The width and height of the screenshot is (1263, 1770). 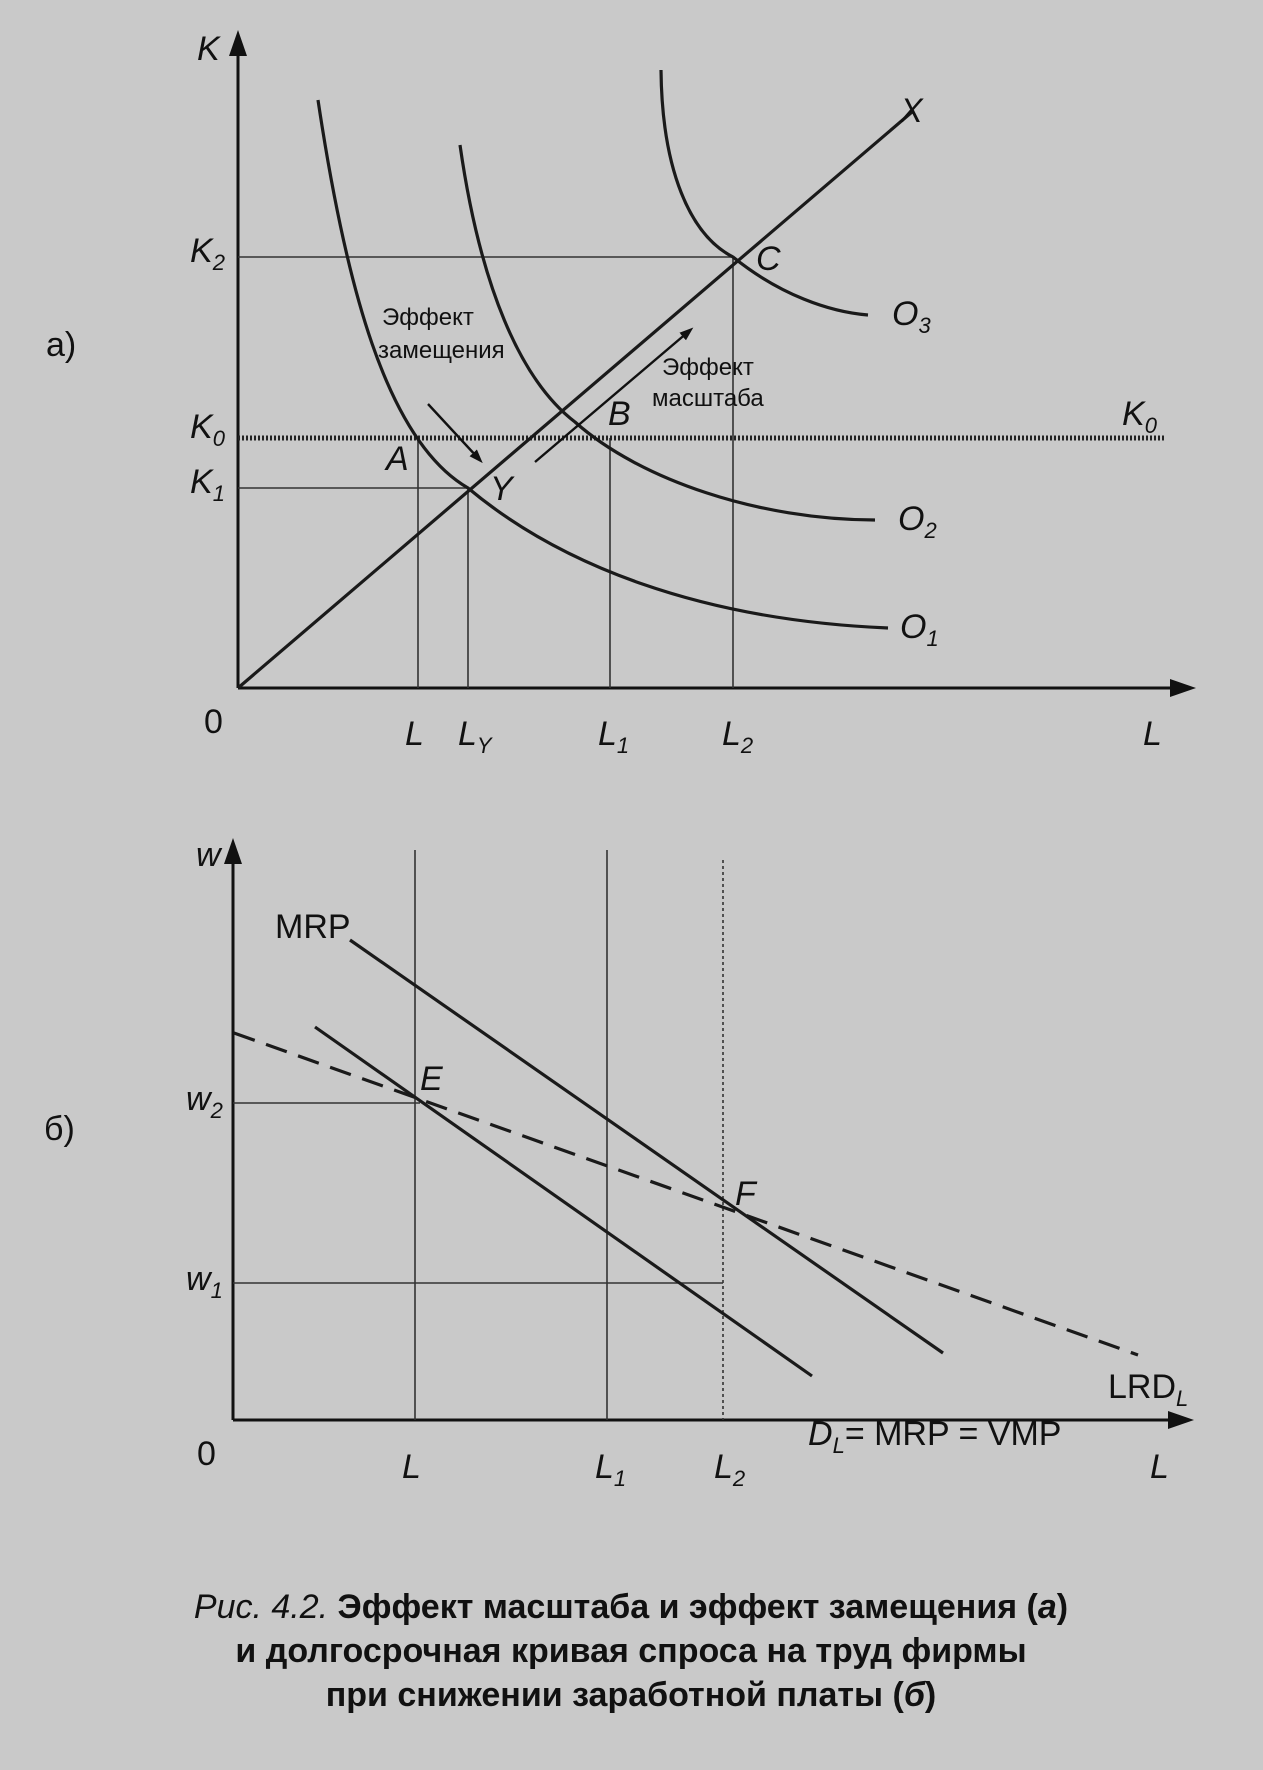 What do you see at coordinates (209, 49) in the screenshot?
I see `panel-a-y-axis-label: K` at bounding box center [209, 49].